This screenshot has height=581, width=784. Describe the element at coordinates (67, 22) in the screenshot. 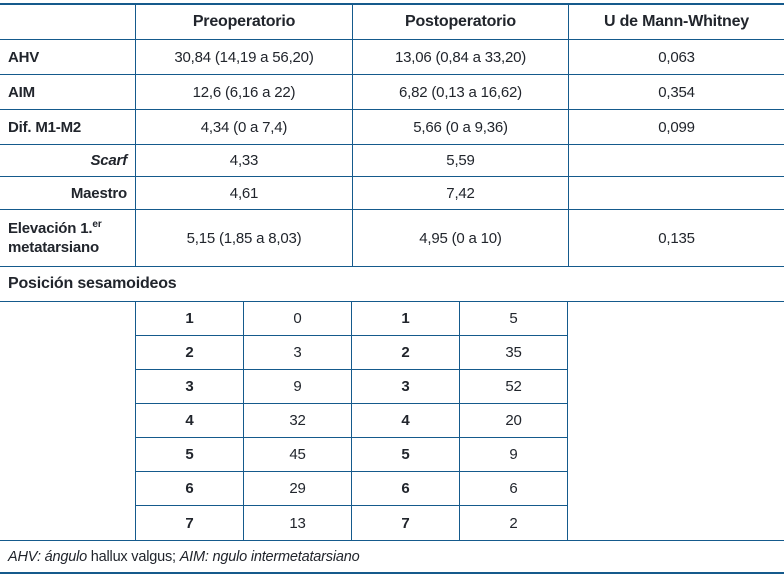

I see `header-empty-cell` at that location.